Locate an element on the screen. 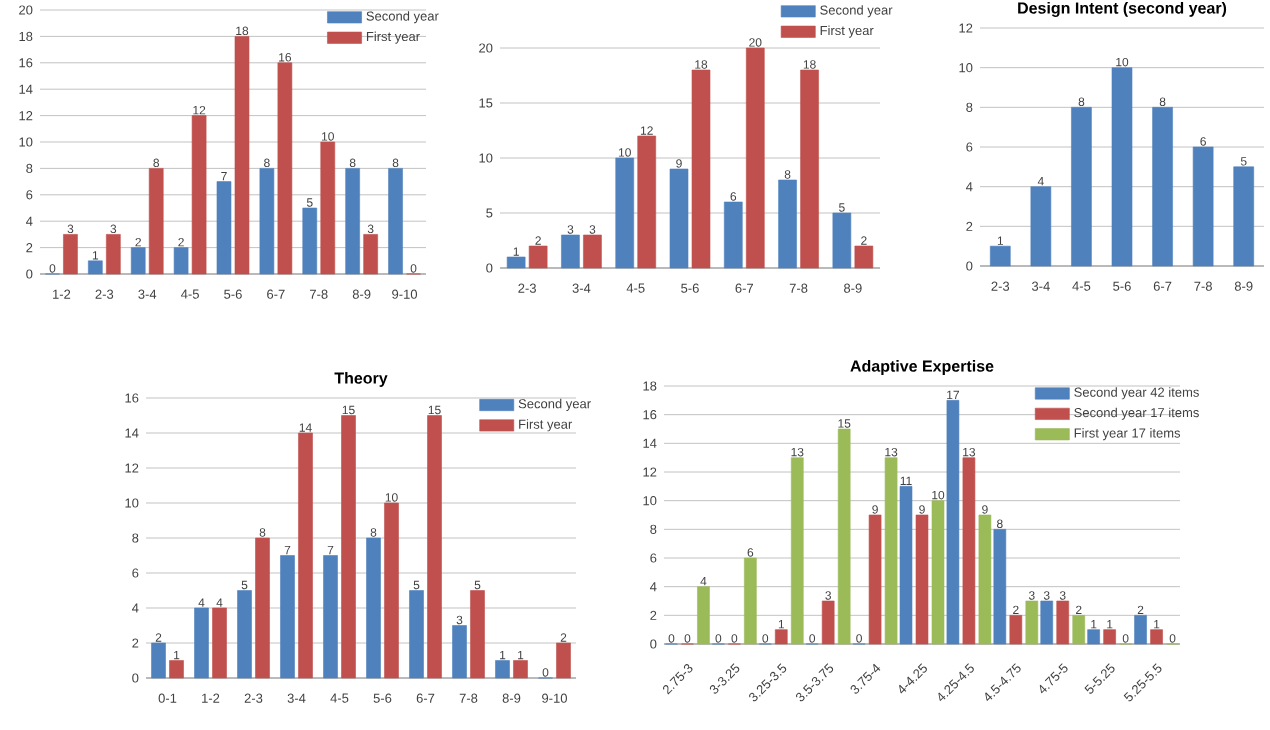 The image size is (1270, 730). chart-title: Theory is located at coordinates (361, 379).